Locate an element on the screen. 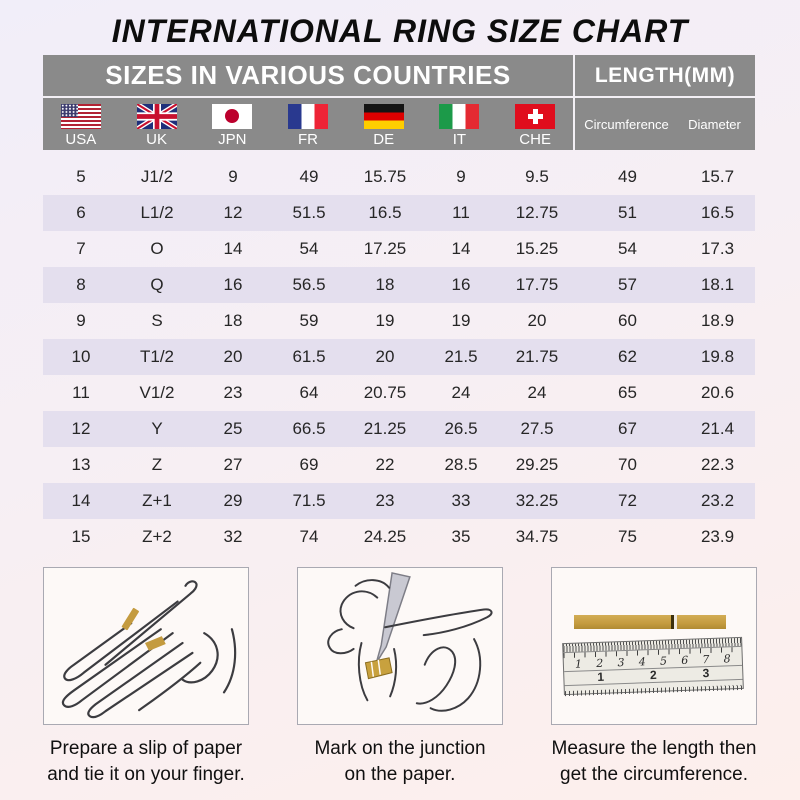 This screenshot has width=800, height=800. table-cell: 6 is located at coordinates (81, 212).